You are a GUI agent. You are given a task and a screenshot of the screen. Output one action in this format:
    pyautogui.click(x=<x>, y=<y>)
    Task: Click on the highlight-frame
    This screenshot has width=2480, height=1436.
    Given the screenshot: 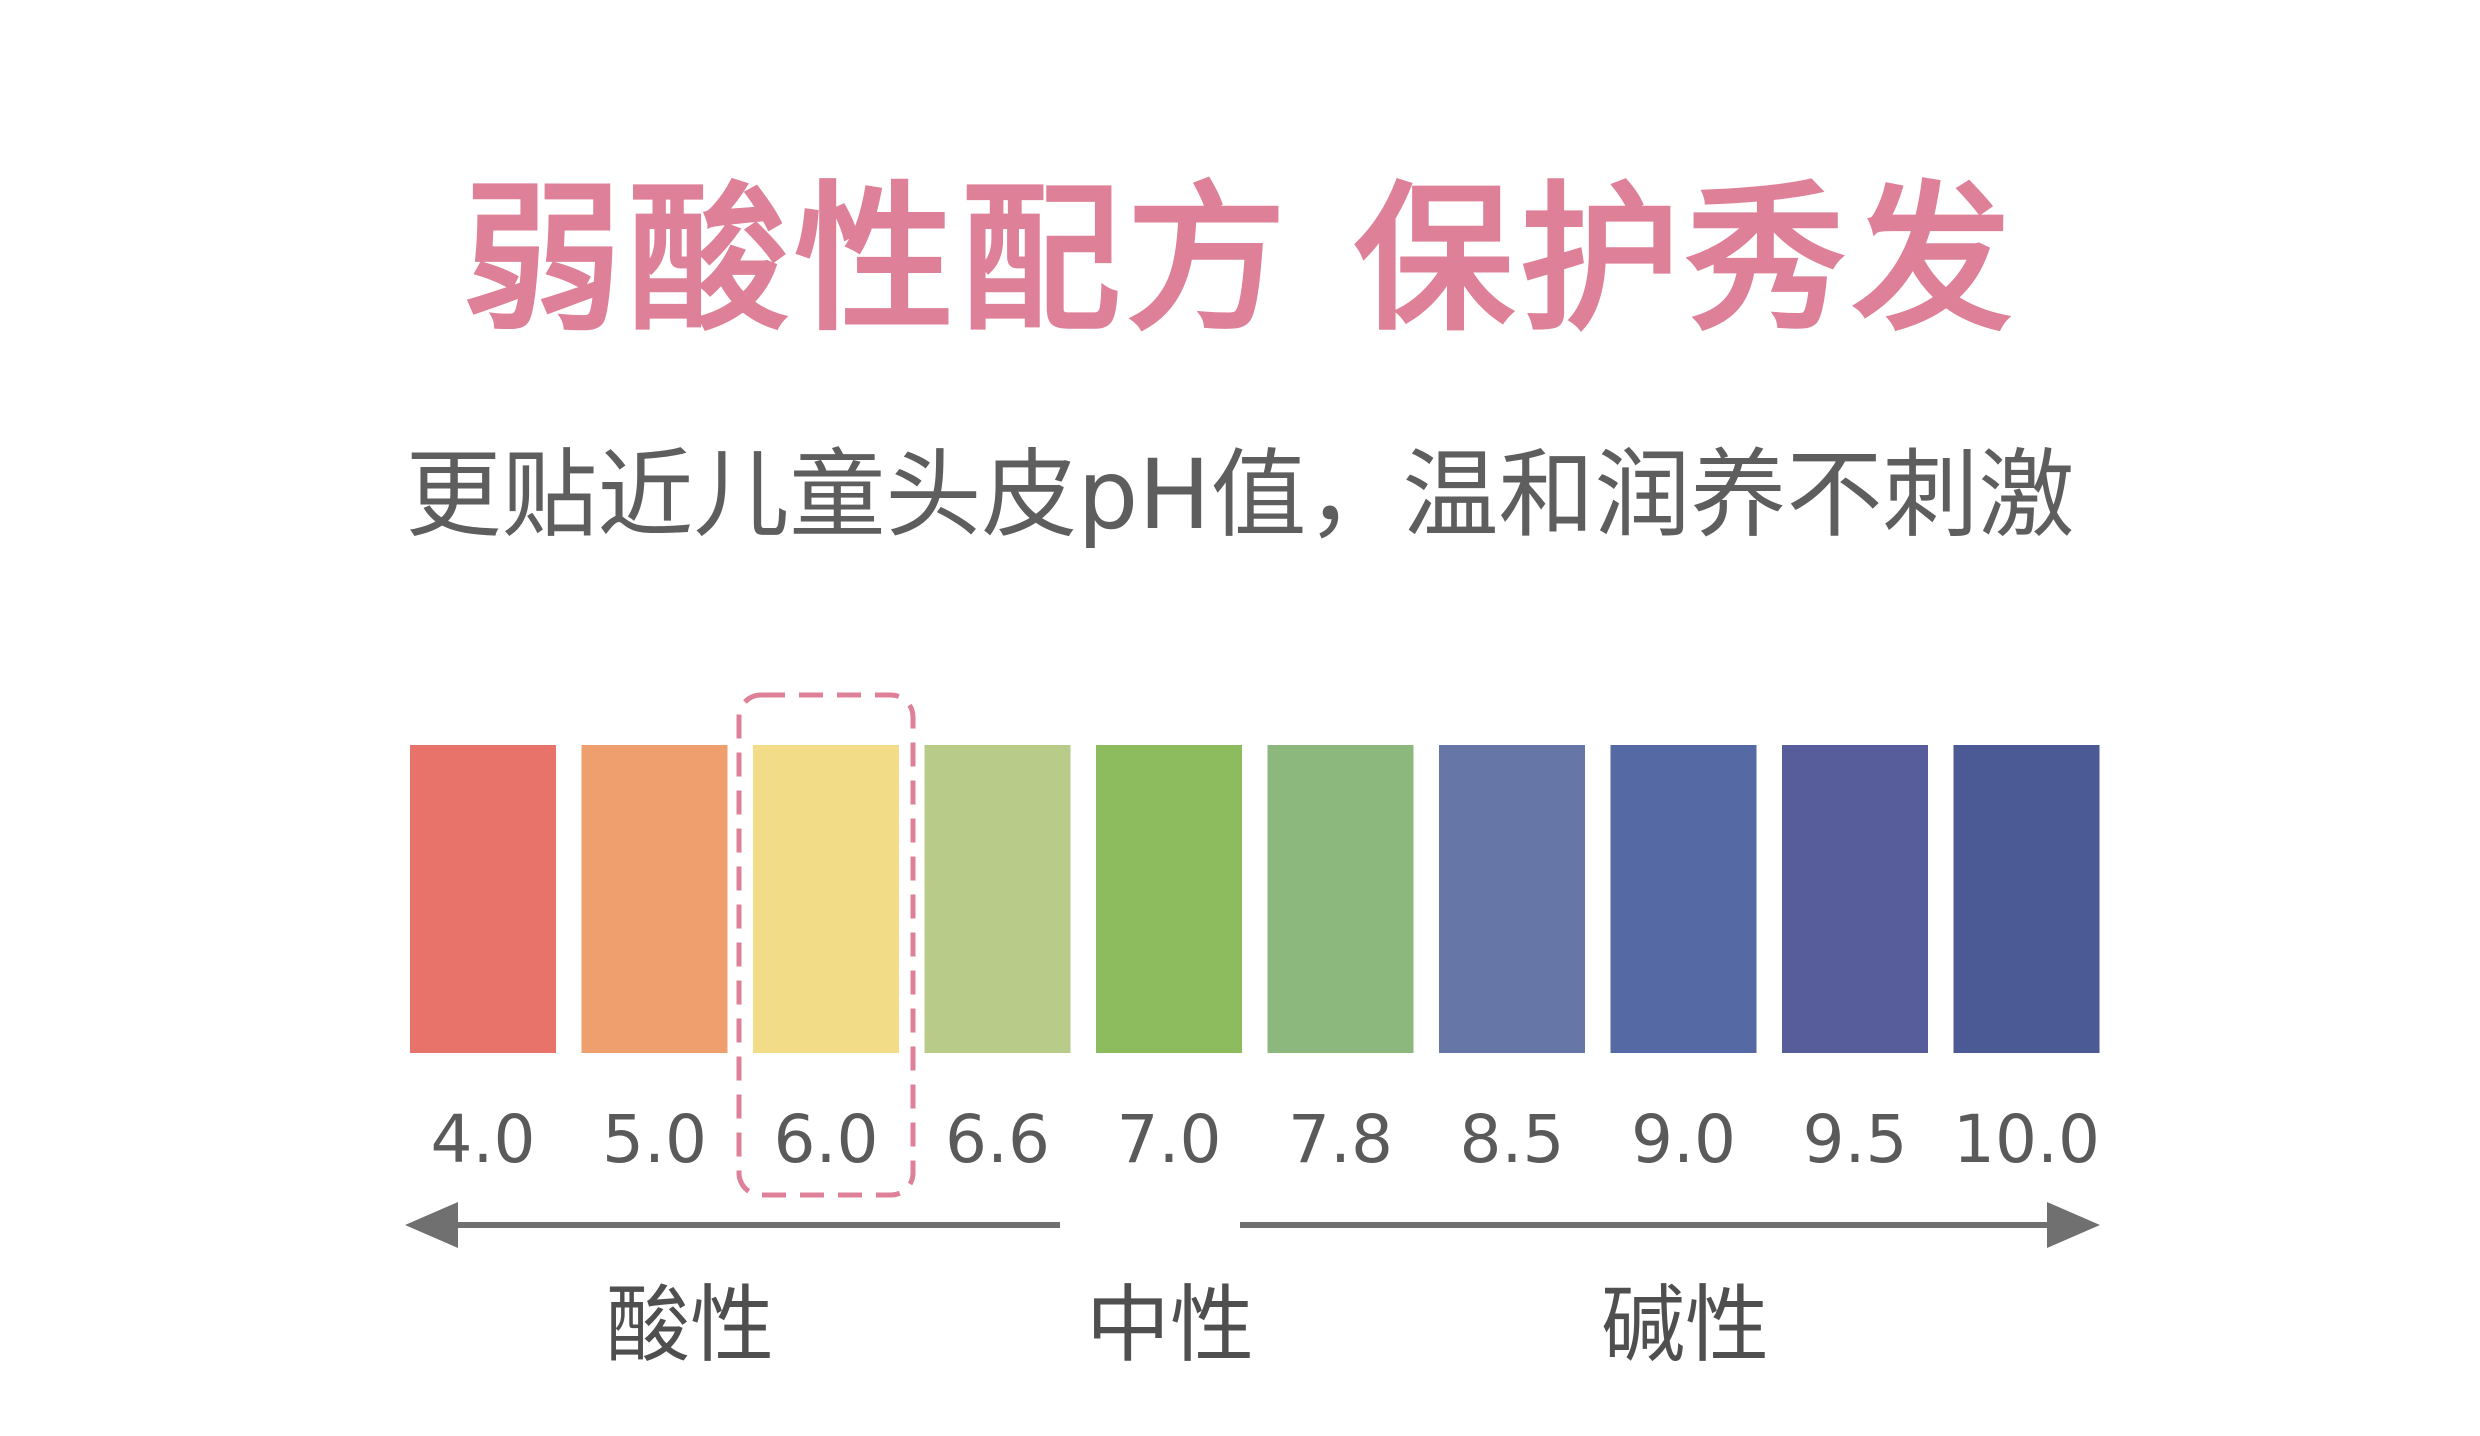 What is the action you would take?
    pyautogui.click(x=826, y=945)
    